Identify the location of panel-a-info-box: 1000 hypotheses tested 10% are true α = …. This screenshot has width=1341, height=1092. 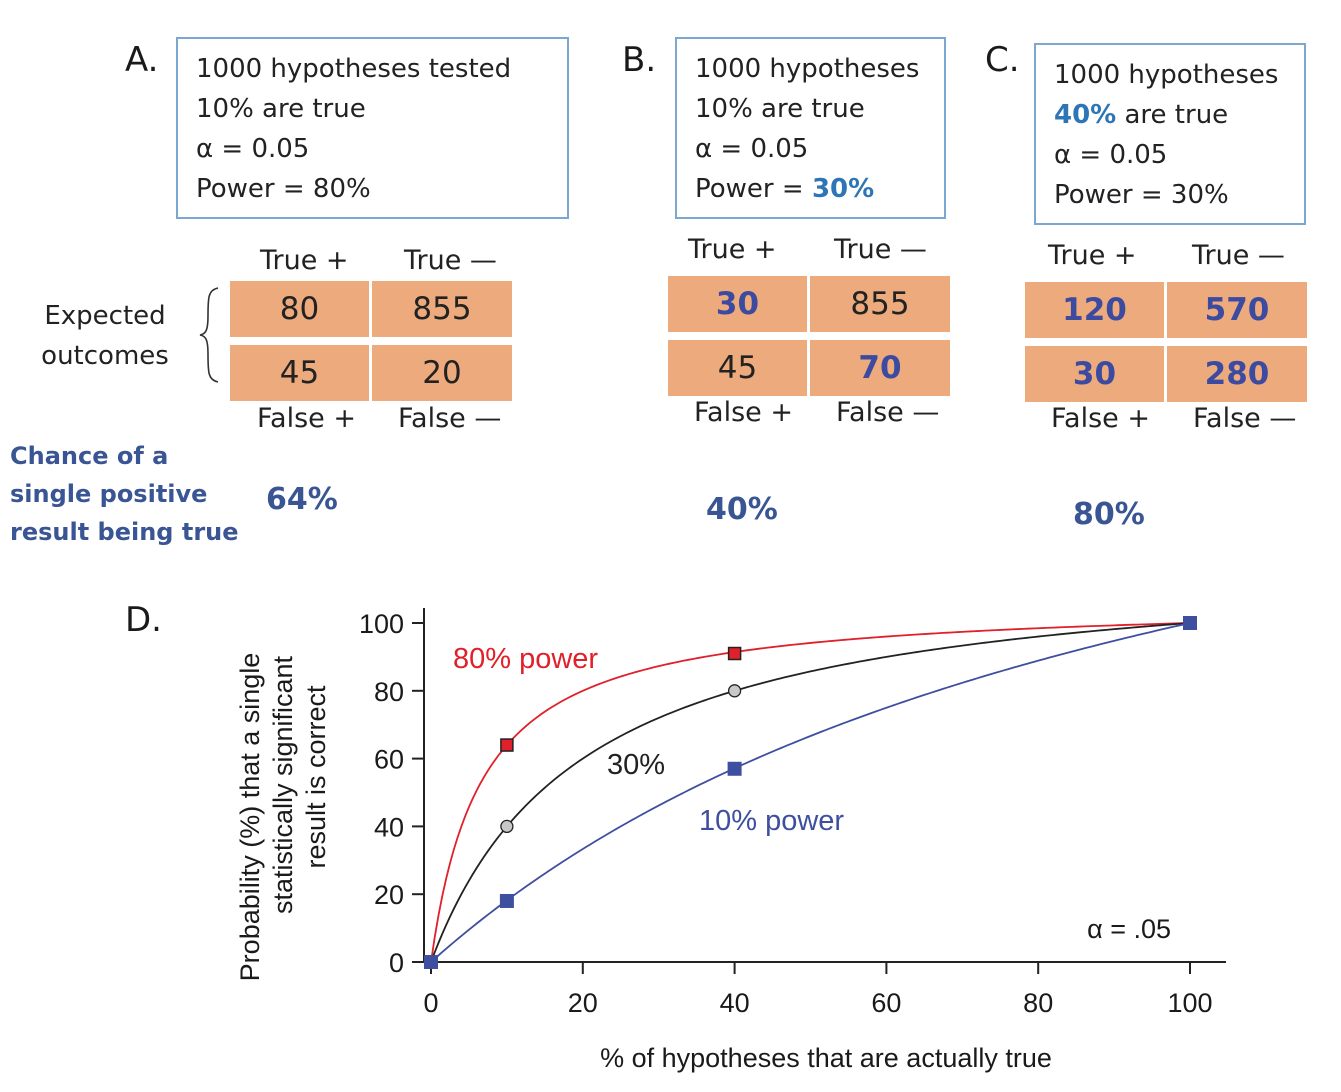
(372, 128).